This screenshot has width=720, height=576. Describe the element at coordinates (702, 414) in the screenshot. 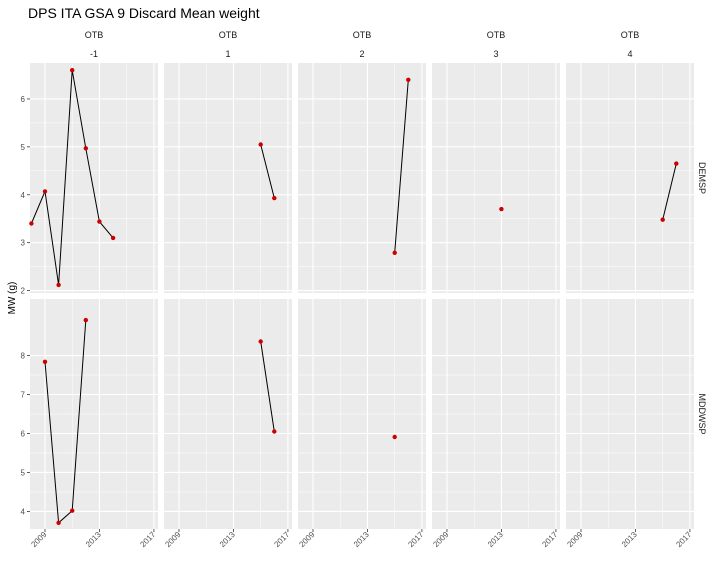

I see `facet-row-label: MDDWSP` at that location.